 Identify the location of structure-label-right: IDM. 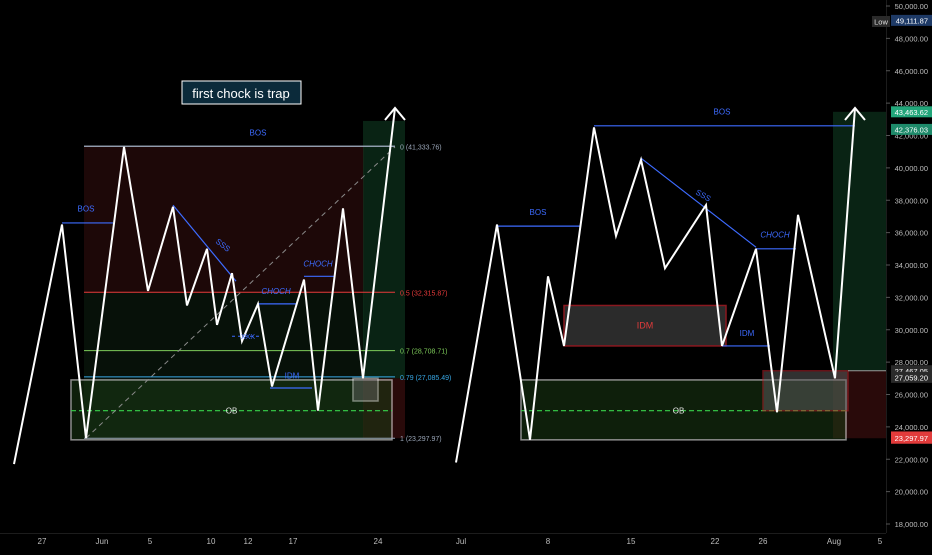
(747, 333).